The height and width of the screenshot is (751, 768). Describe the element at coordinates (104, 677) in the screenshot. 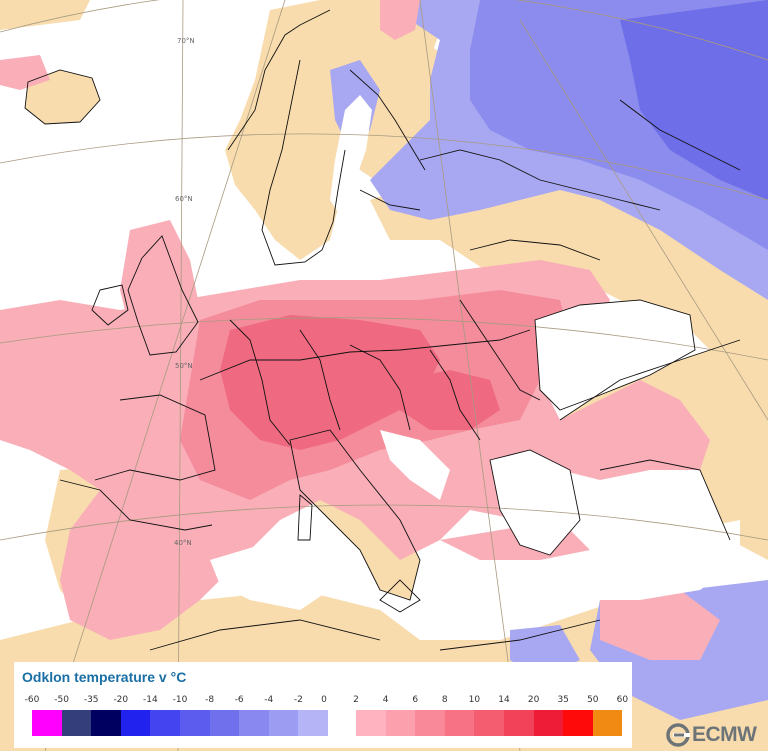

I see `legend-title: Odklon temperature v °C` at that location.